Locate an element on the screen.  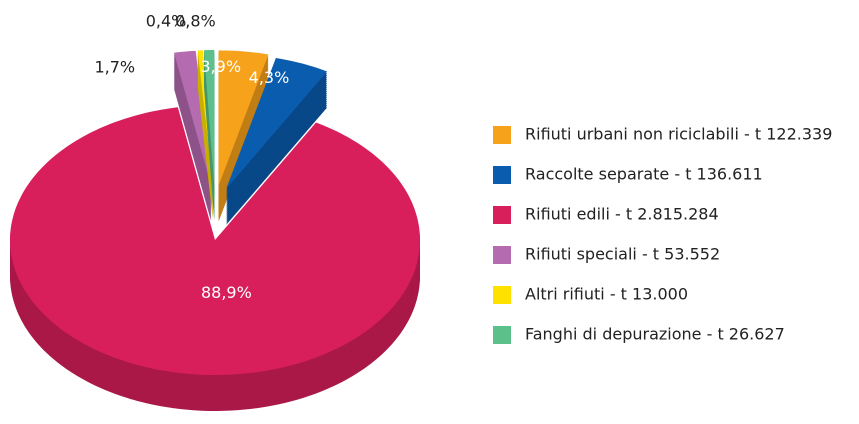
legend-label: Rifiuti speciali - t 53.552 is located at coordinates (622, 254).